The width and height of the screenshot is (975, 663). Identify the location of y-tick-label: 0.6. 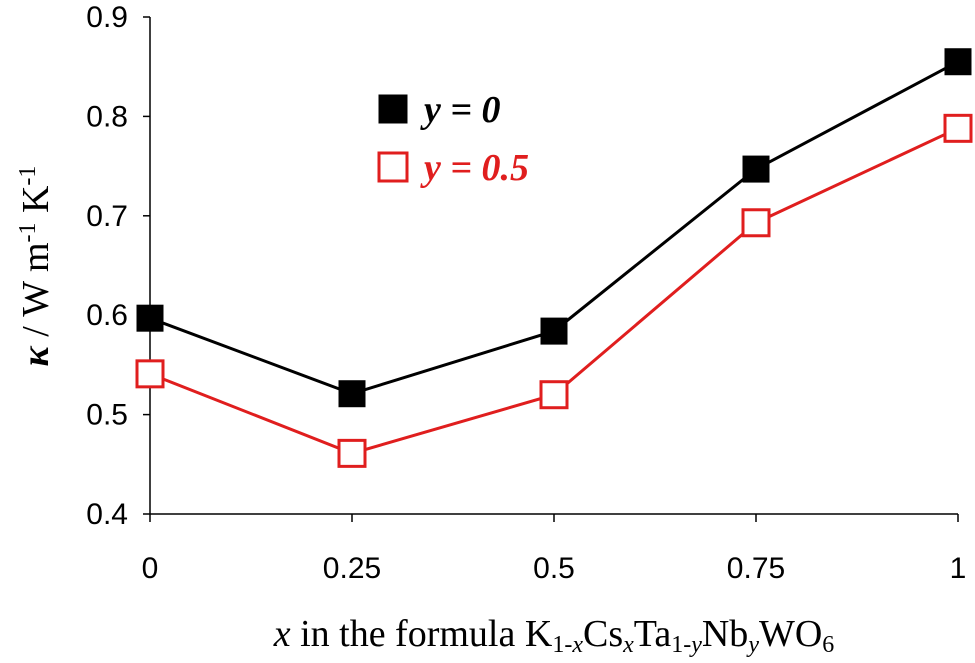
(107, 315).